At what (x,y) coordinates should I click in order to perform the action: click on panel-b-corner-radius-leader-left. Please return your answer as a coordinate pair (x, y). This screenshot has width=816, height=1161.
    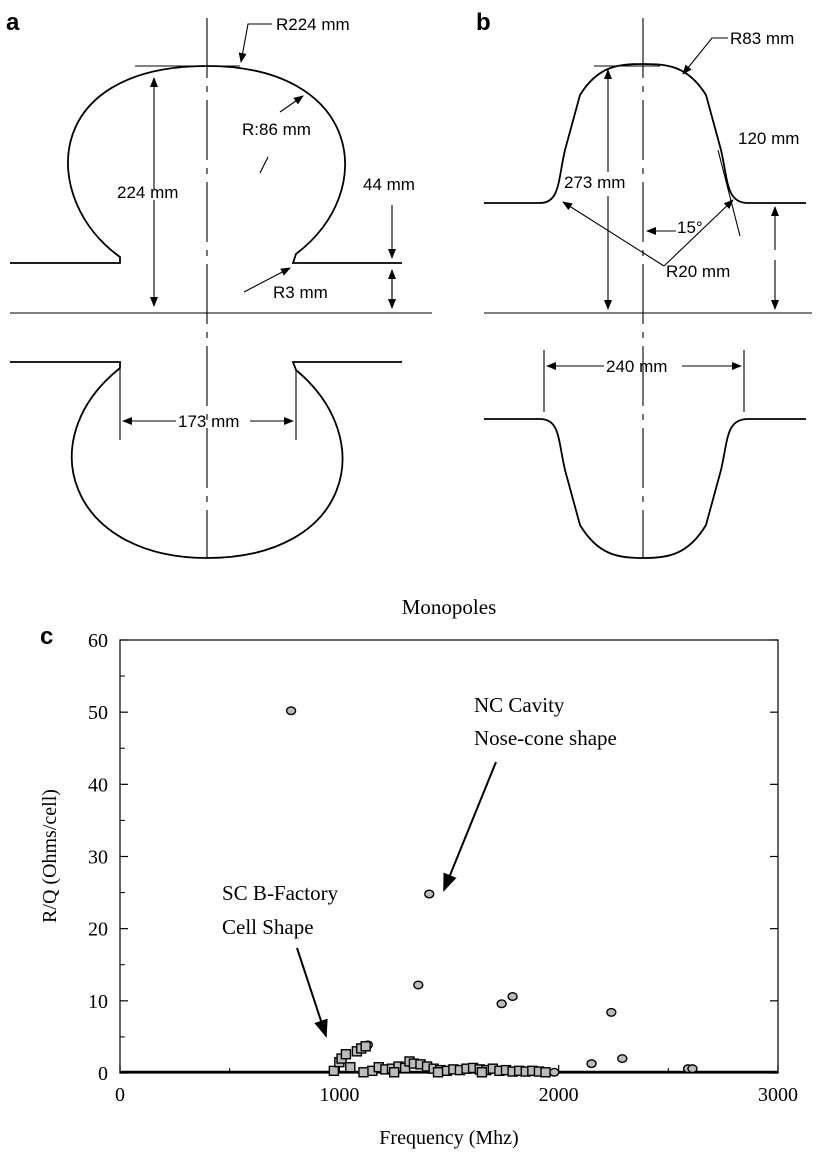
    Looking at the image, I should click on (613, 234).